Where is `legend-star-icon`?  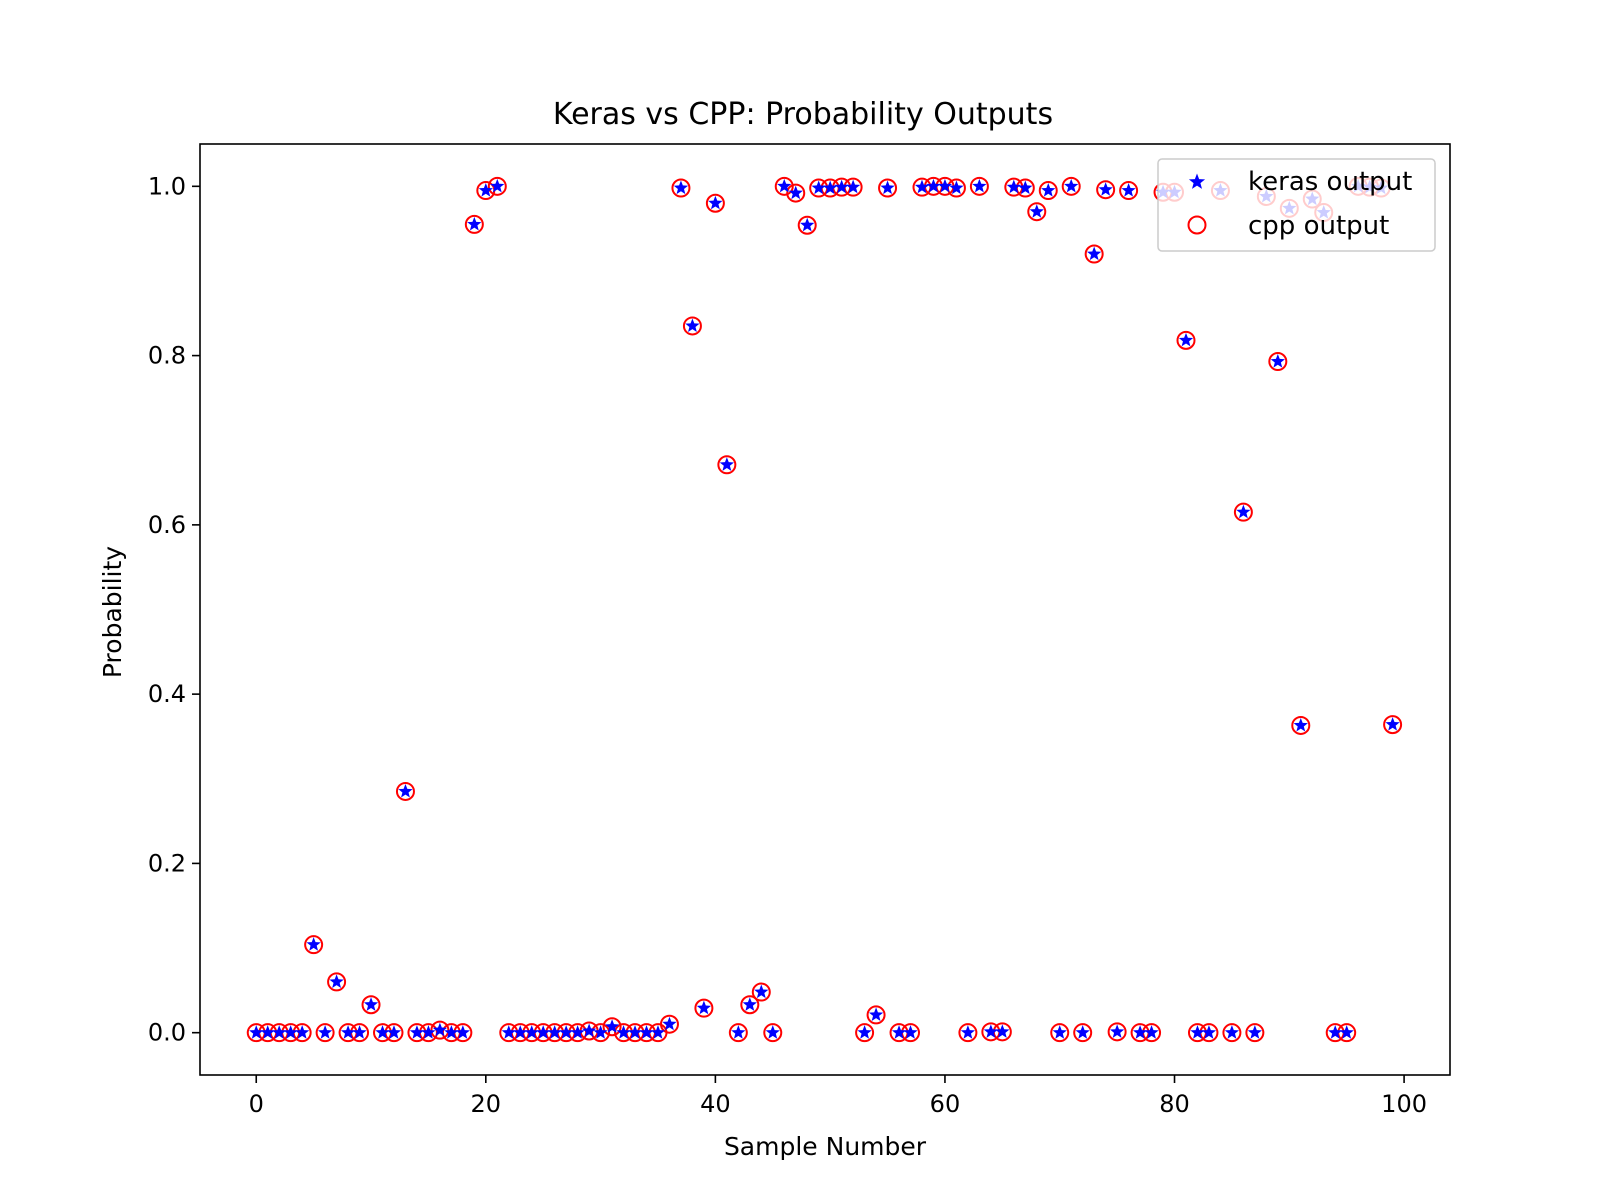
legend-star-icon is located at coordinates (1197, 181).